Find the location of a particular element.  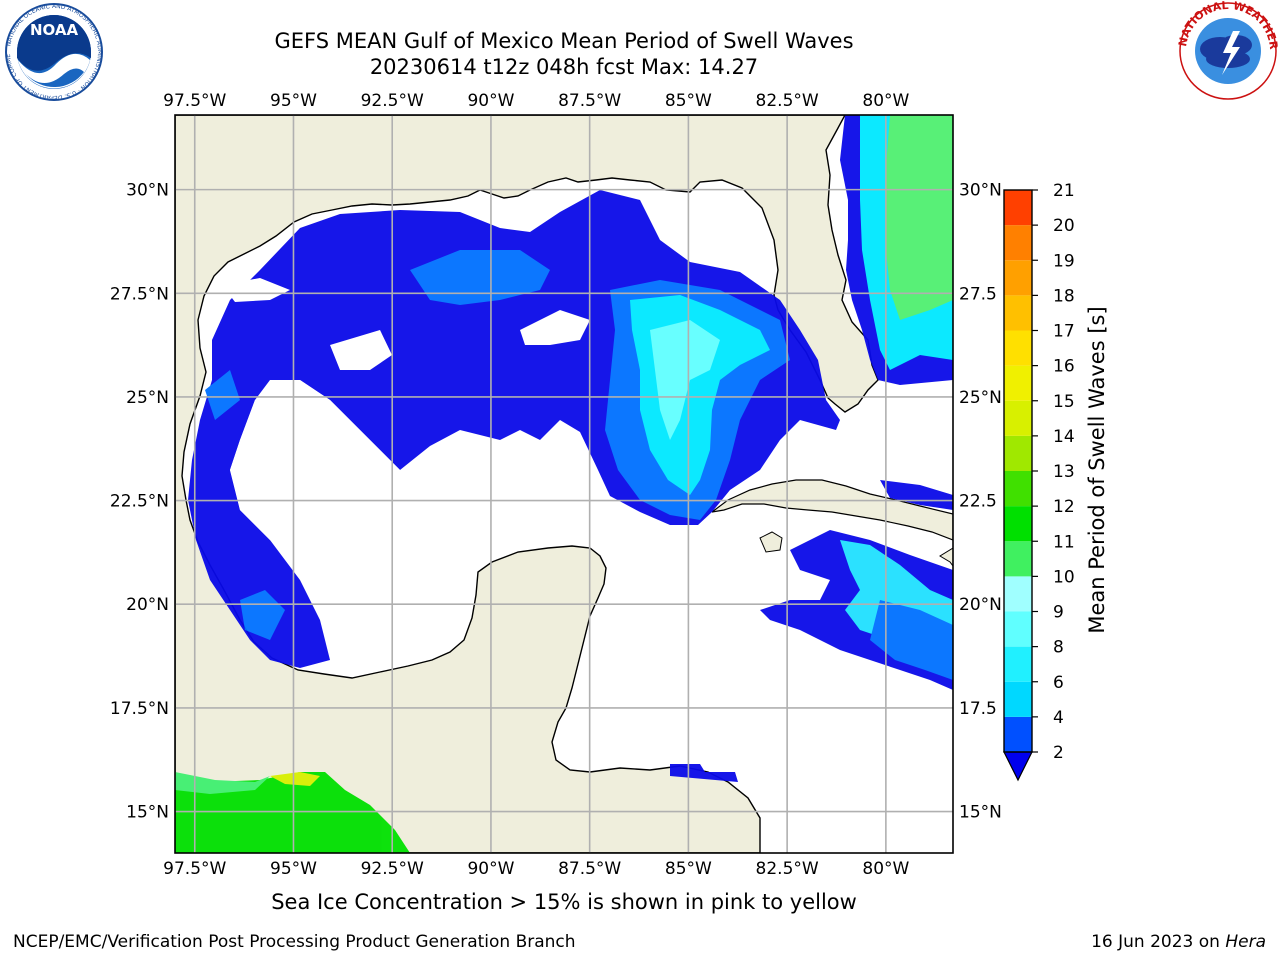

lon-label-bottom: 92.5°W is located at coordinates (392, 869).